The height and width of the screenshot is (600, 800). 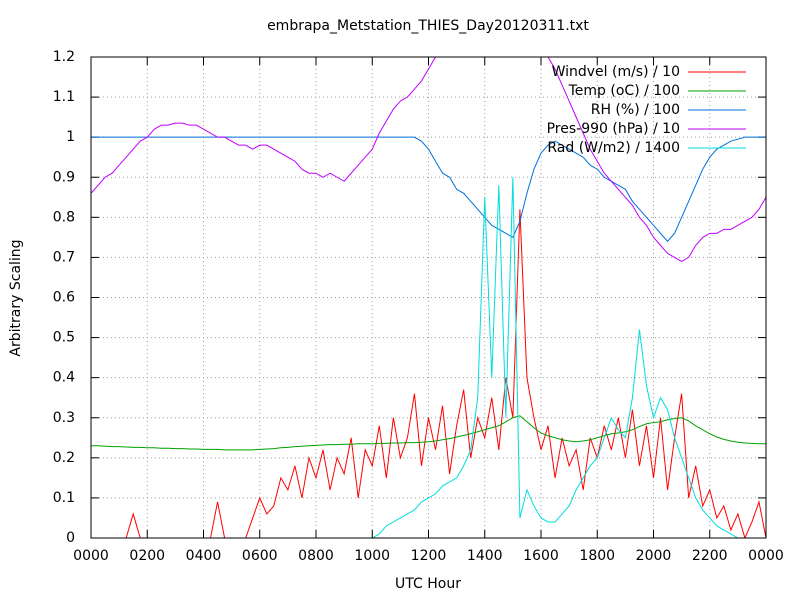 I want to click on y-tick-label: 0.2, so click(x=64, y=458).